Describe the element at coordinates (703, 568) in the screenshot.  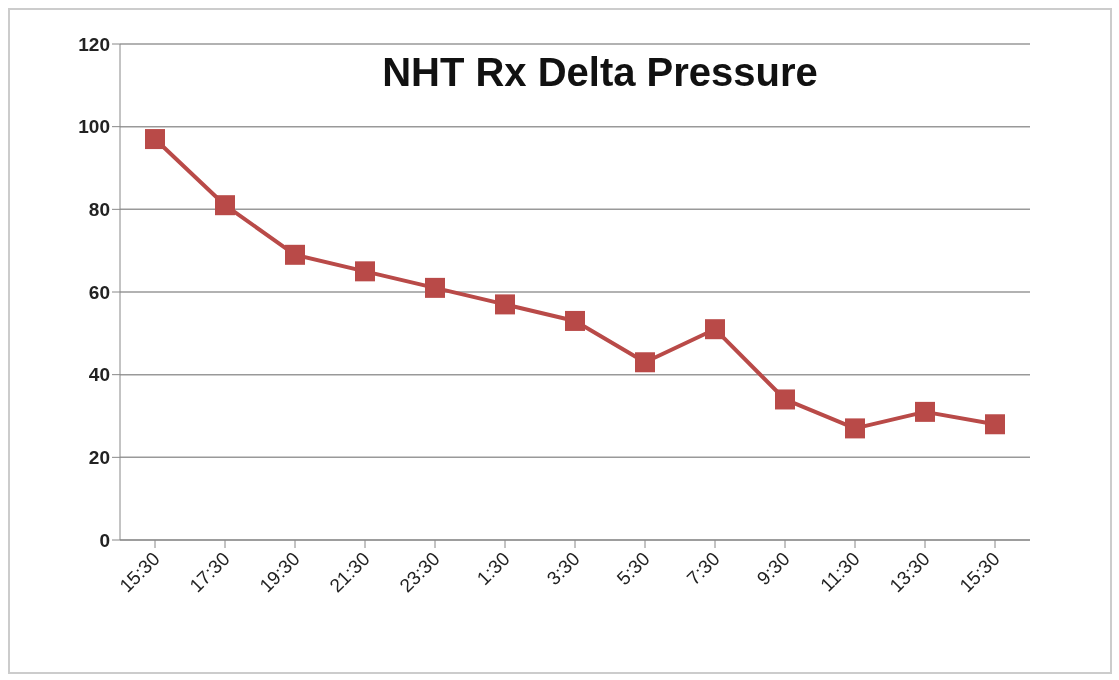
I see `x-tick-label: 7:30` at that location.